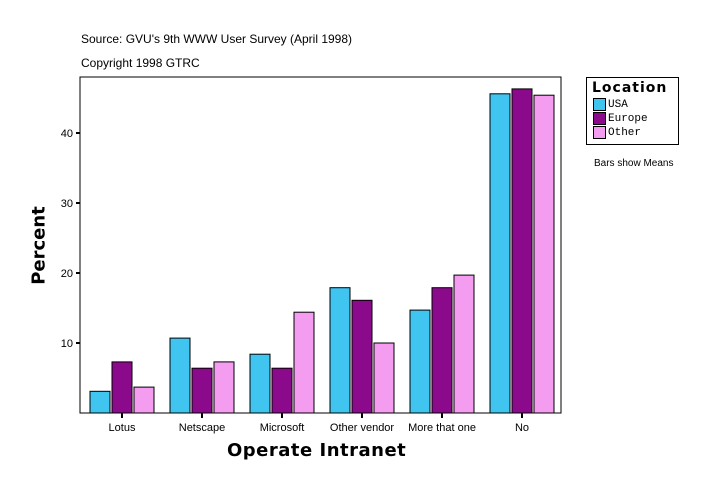 The width and height of the screenshot is (724, 496). I want to click on legend-label: USA, so click(618, 104).